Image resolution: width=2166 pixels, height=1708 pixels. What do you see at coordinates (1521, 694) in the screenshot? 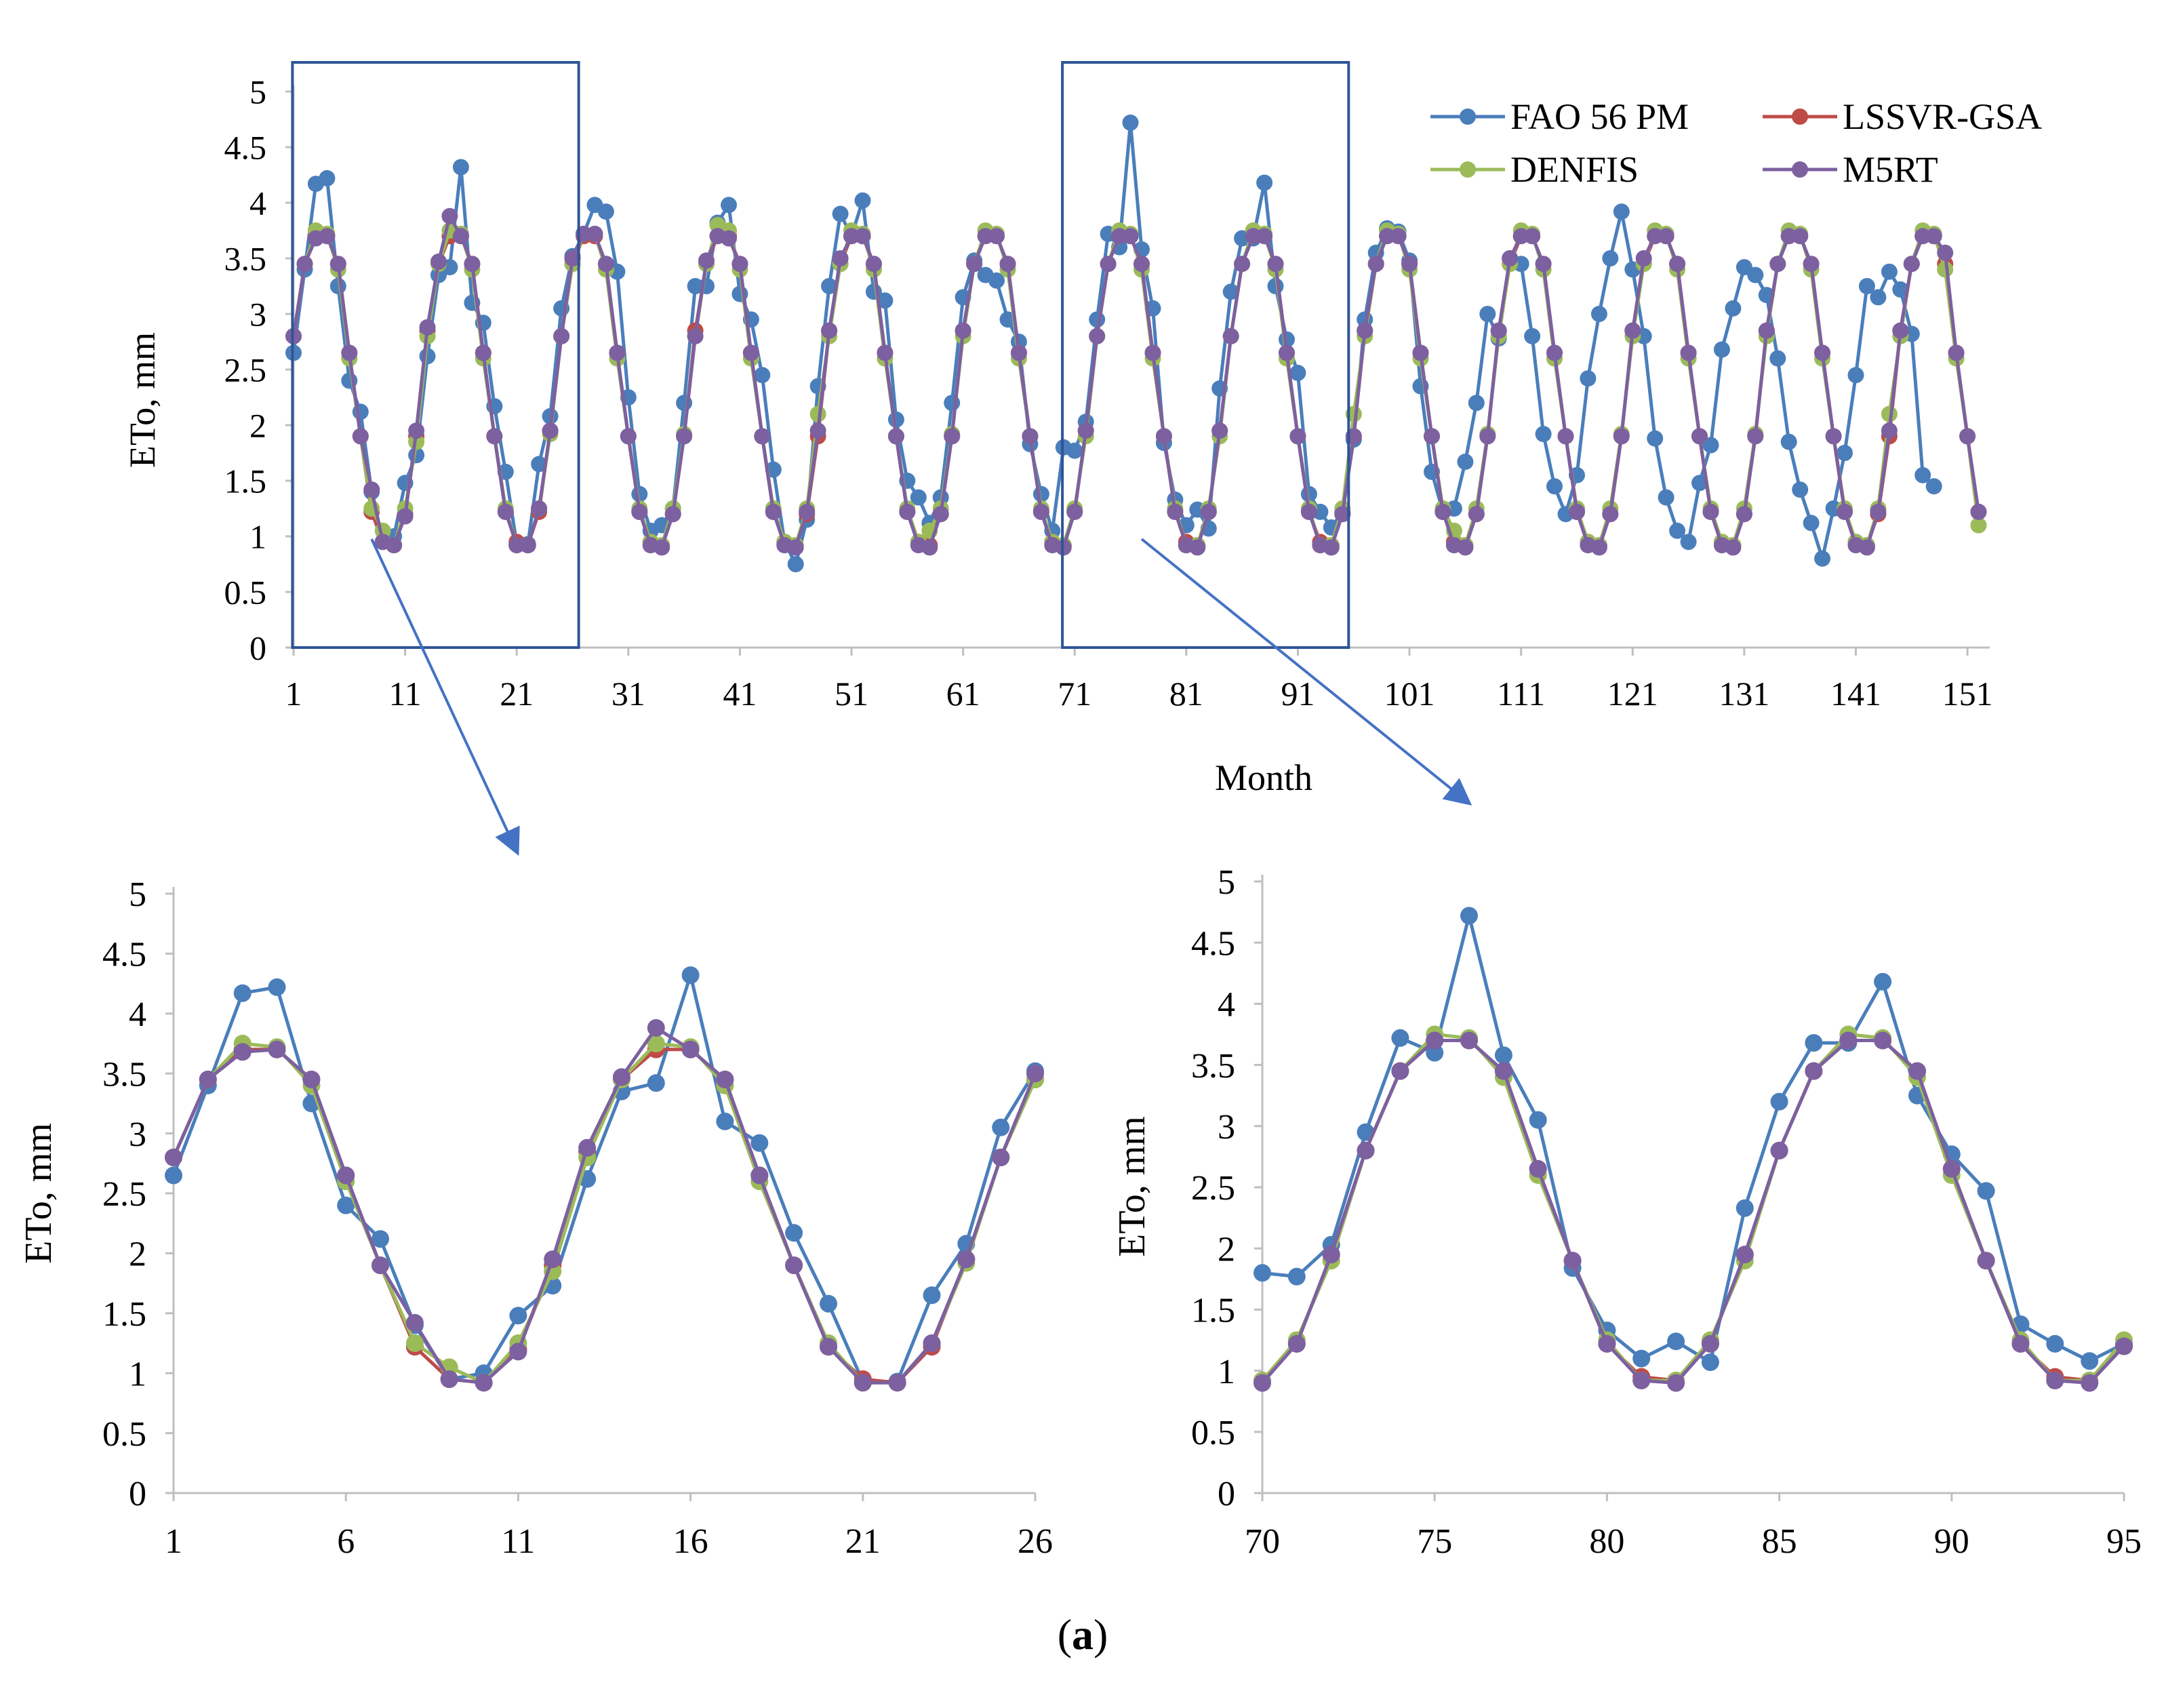
I see `x-tick-label: 111` at bounding box center [1521, 694].